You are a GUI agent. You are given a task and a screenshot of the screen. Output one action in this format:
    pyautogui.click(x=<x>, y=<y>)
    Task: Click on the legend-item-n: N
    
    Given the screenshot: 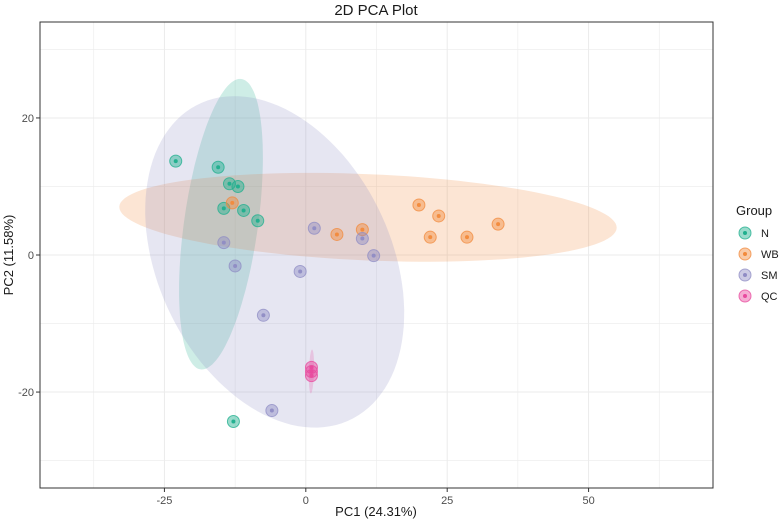 What is the action you would take?
    pyautogui.click(x=753, y=233)
    